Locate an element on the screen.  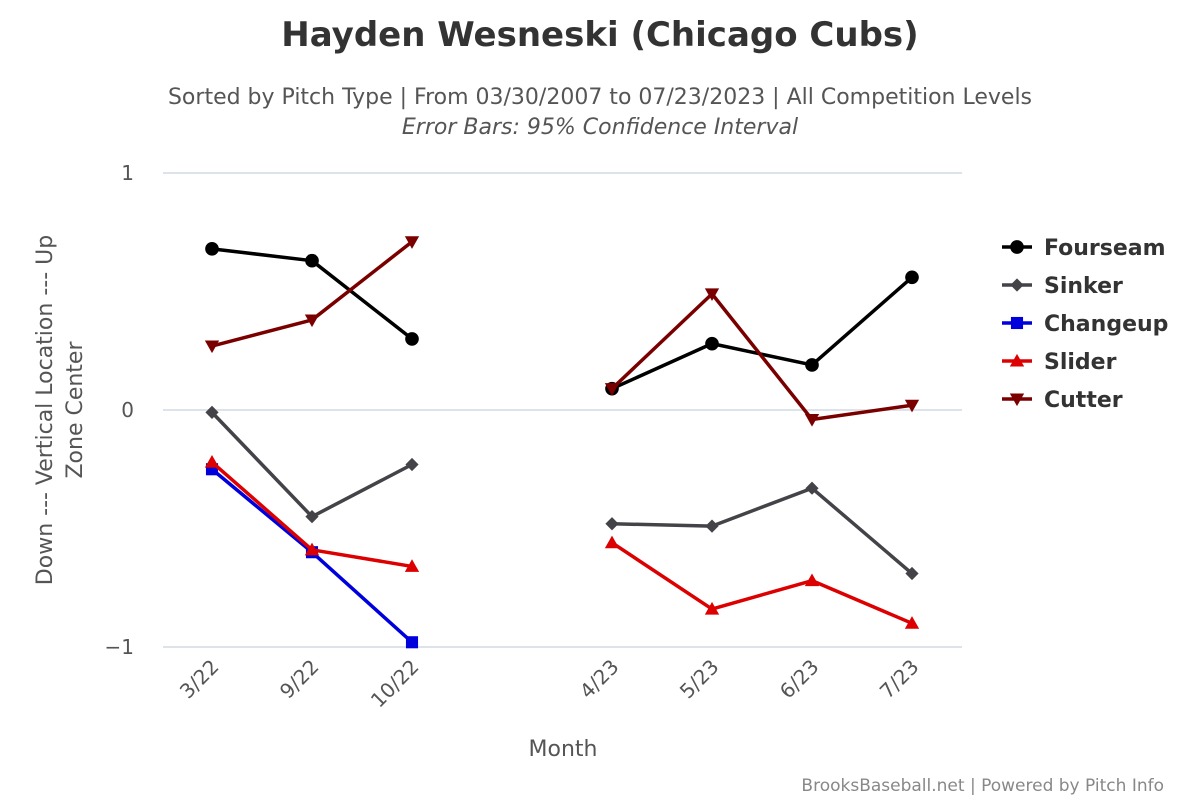
y-axis-title-line1: Down --- Vertical Location --- Up is located at coordinates (45, 410).